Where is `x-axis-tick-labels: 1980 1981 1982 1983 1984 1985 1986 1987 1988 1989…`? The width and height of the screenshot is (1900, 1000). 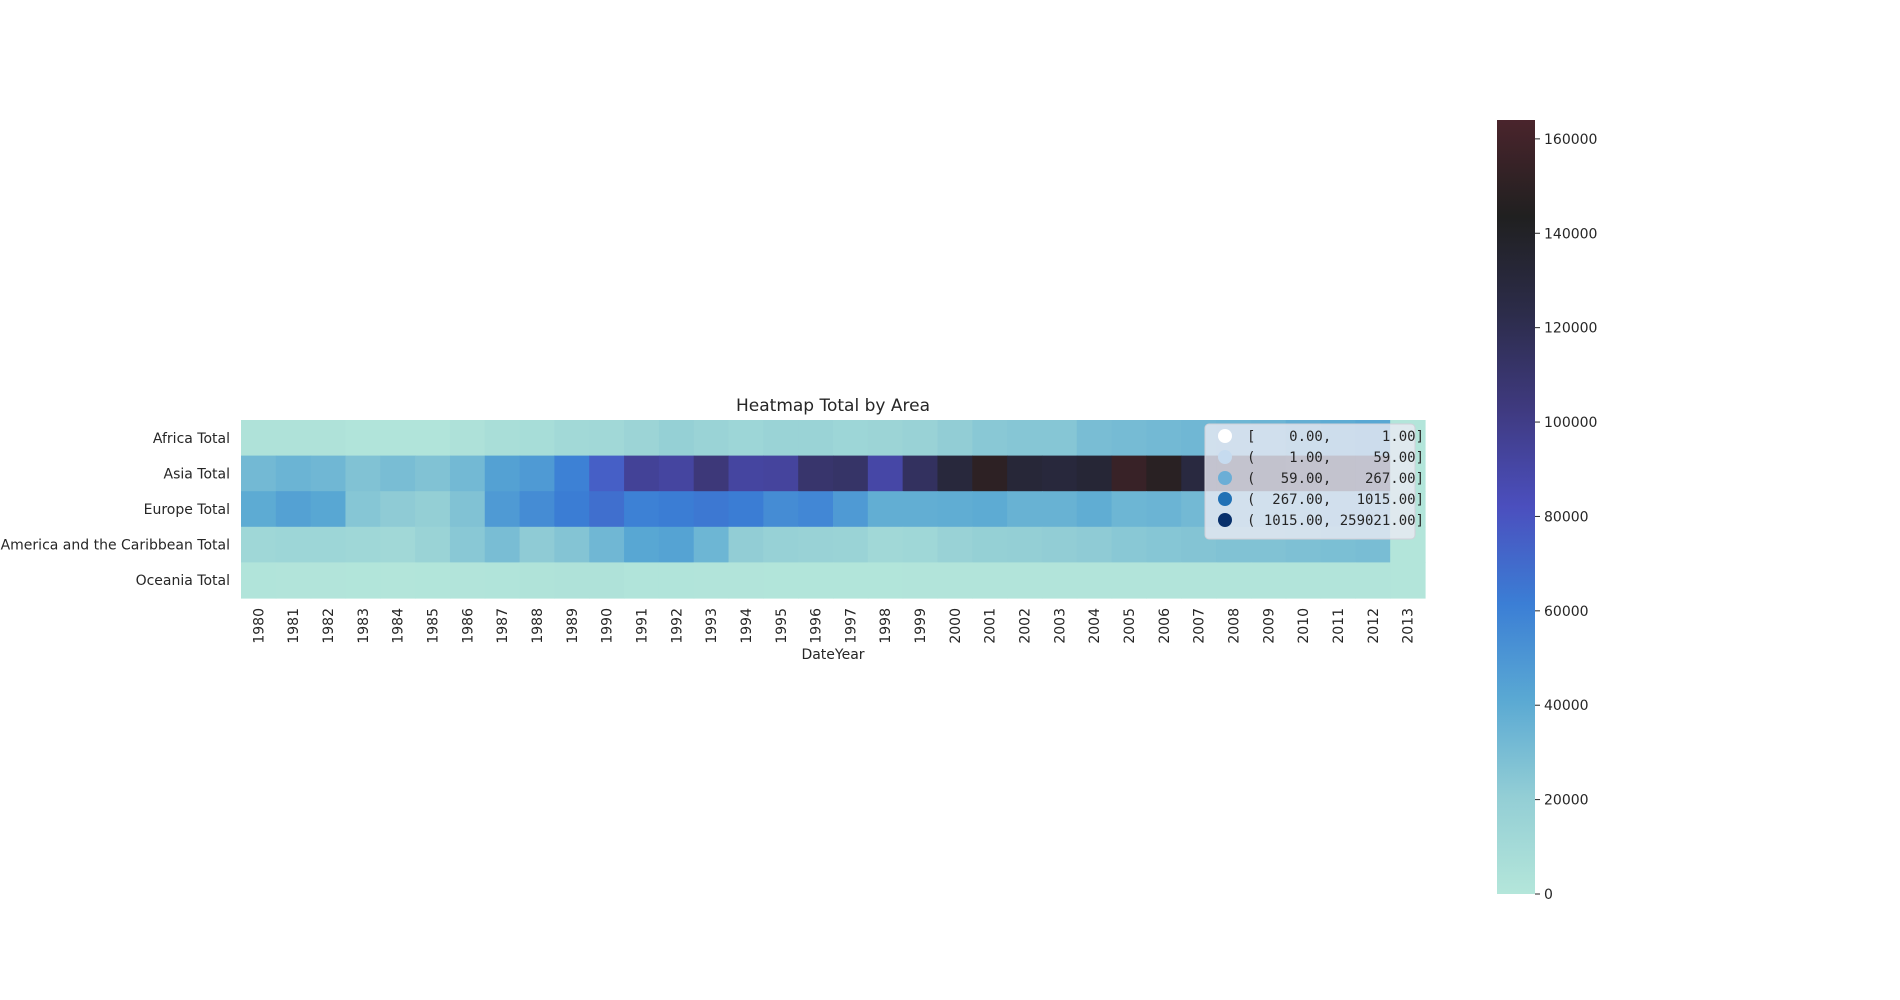 x-axis-tick-labels: 1980 1981 1982 1983 1984 1985 1986 1987 1988 1989… is located at coordinates (833, 626).